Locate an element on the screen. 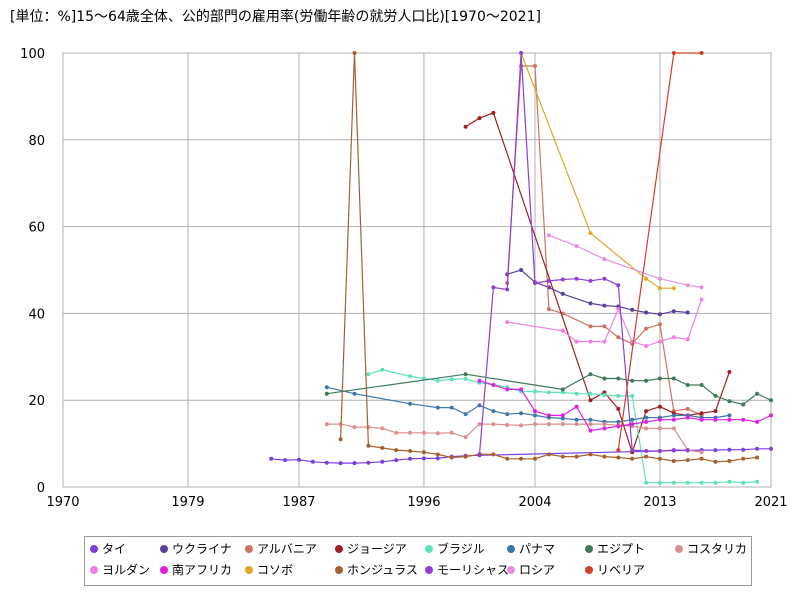 This screenshot has width=800, height=600. y-tick-label: 80 is located at coordinates (36, 141).